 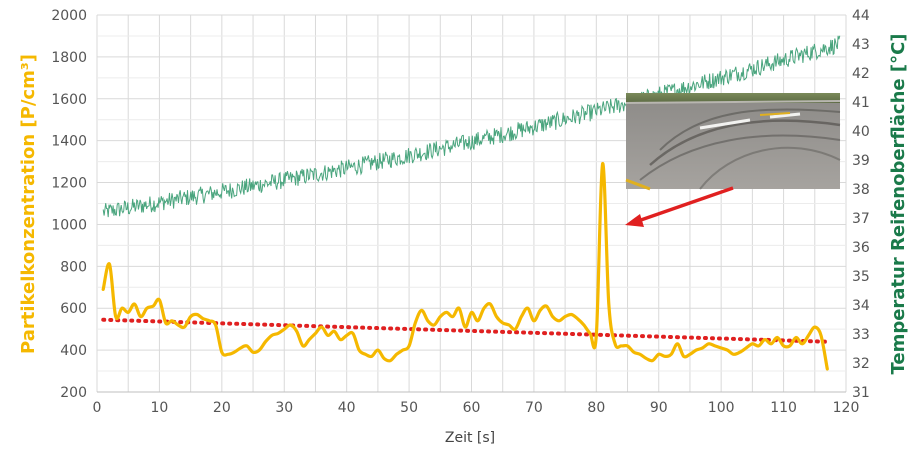 What do you see at coordinates (634, 220) in the screenshot?
I see `arrow-head` at bounding box center [634, 220].